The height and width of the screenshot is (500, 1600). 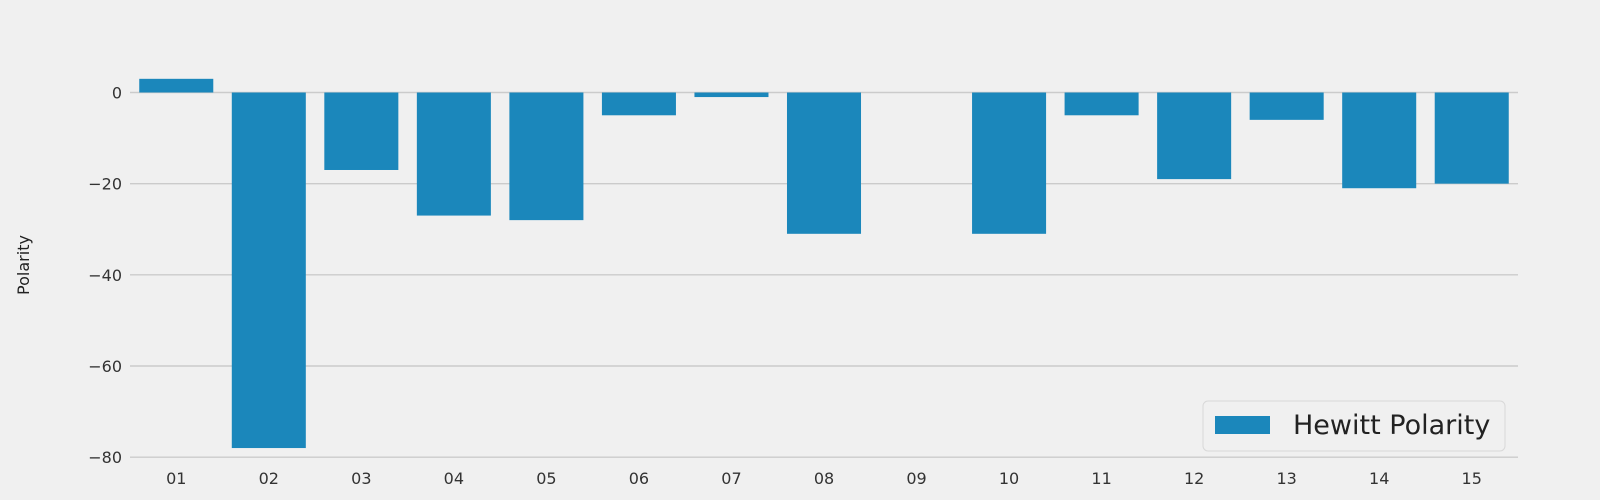 I want to click on x-tick-label: 05, so click(x=546, y=478).